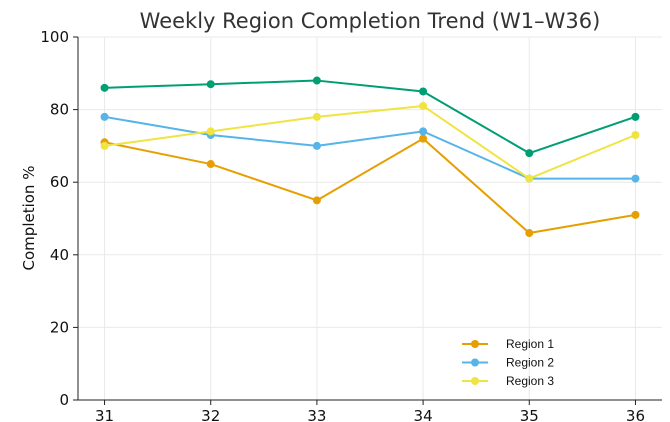 This screenshot has height=422, width=670. Describe the element at coordinates (423, 414) in the screenshot. I see `x-tick-label: 34` at that location.